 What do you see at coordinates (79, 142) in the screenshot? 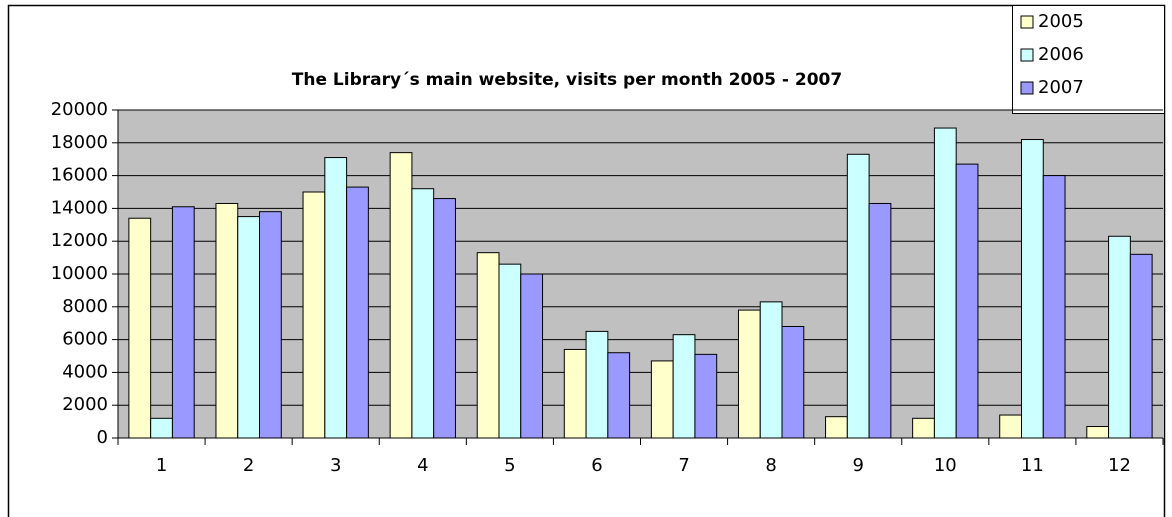
I see `y-tick-label: 18000` at bounding box center [79, 142].